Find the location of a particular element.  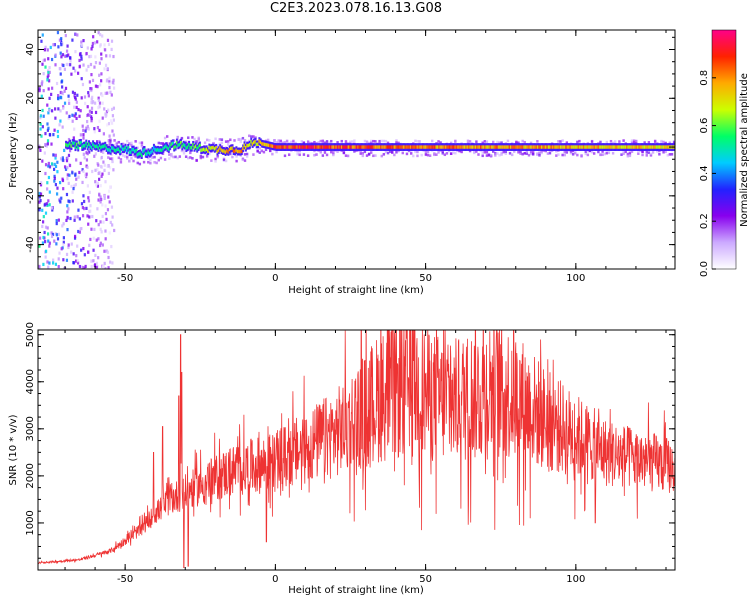

y-tick-label: 40 is located at coordinates (30, 49).